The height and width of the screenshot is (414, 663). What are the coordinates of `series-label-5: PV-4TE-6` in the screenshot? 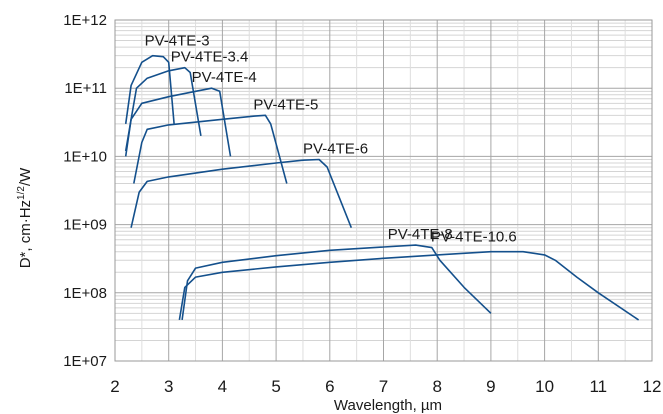 It's located at (335, 149).